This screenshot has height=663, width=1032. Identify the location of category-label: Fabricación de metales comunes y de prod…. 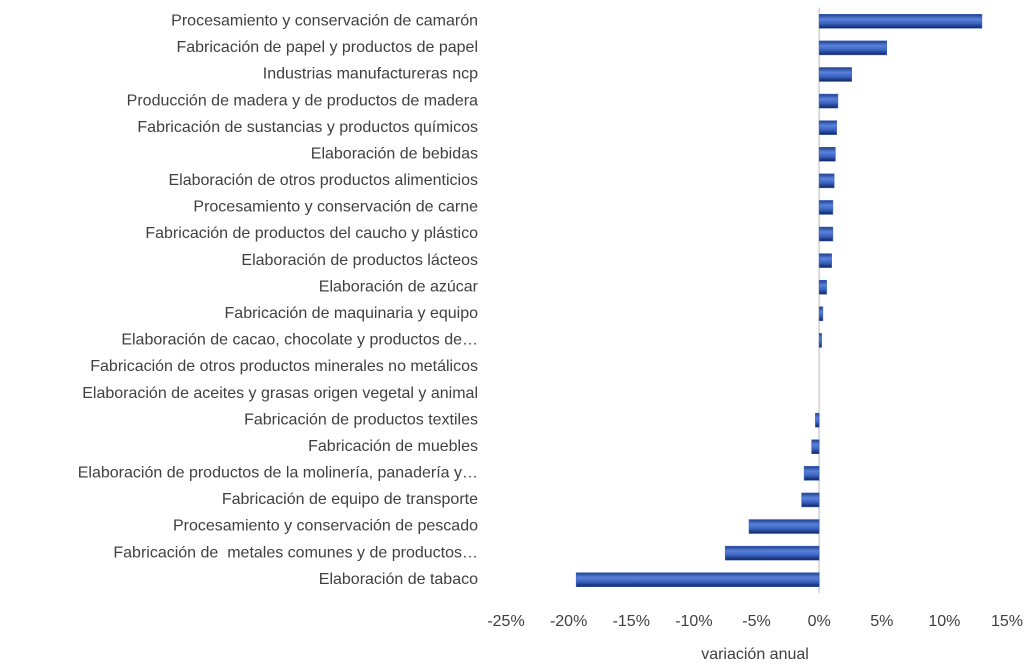
(295, 552).